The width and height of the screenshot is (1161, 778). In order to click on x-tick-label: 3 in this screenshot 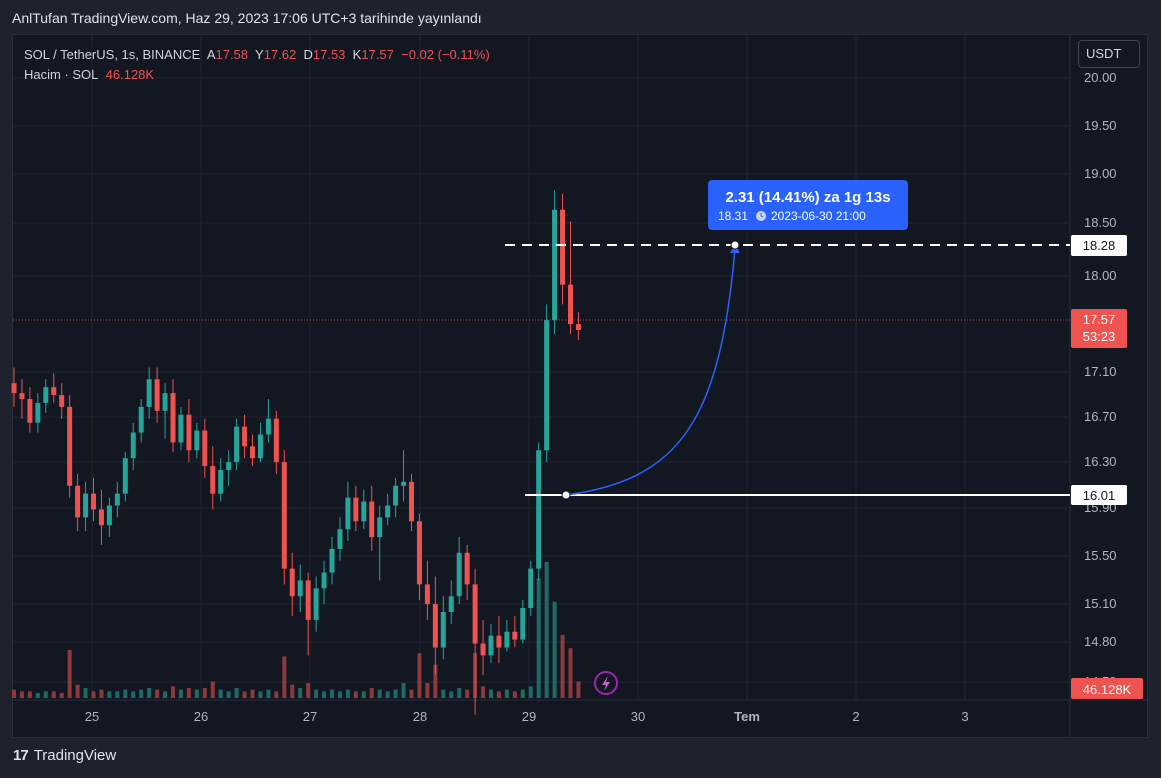, I will do `click(964, 716)`.